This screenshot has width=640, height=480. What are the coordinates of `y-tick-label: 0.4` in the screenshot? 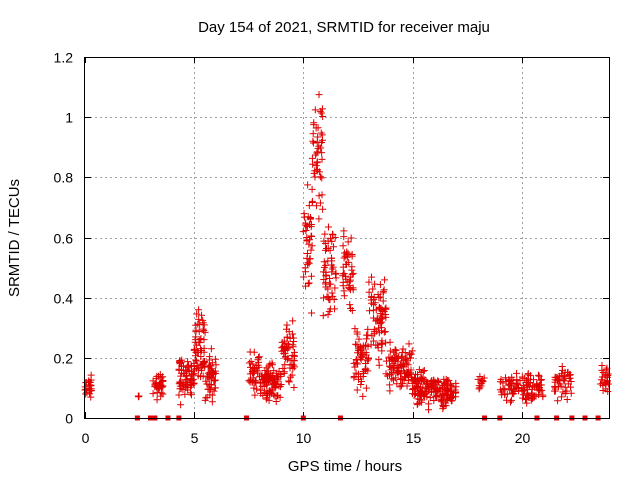 It's located at (64, 299).